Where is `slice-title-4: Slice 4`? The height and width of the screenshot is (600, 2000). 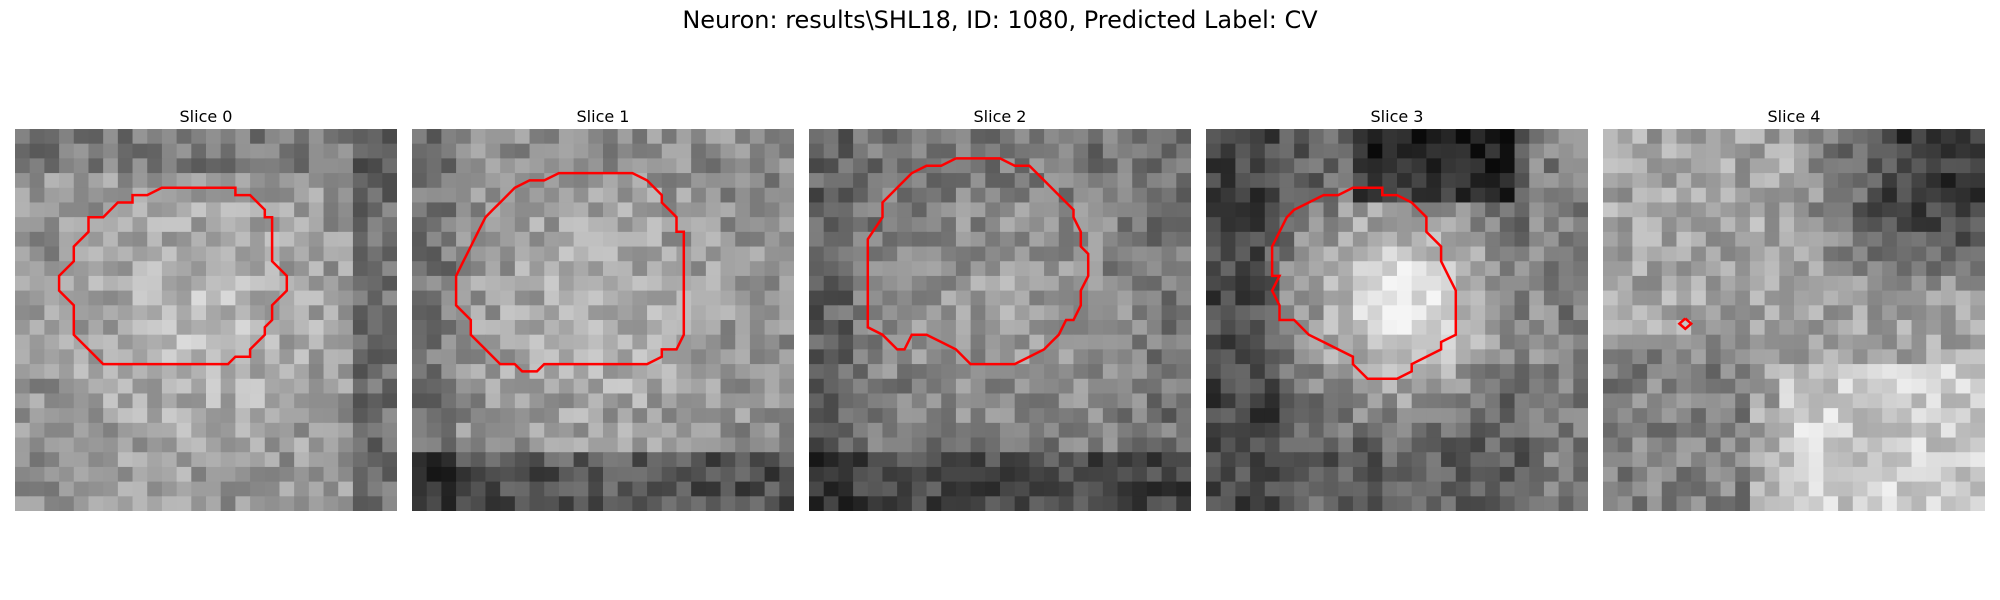 slice-title-4: Slice 4 is located at coordinates (1794, 116).